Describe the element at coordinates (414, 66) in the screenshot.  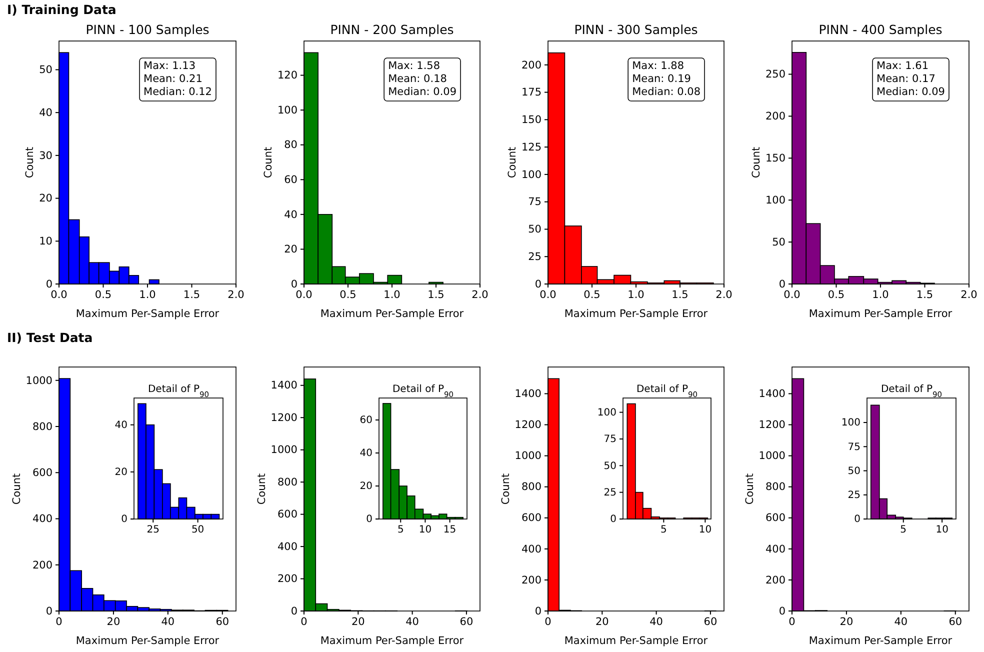
I see `annotation: Max: 1.58` at that location.